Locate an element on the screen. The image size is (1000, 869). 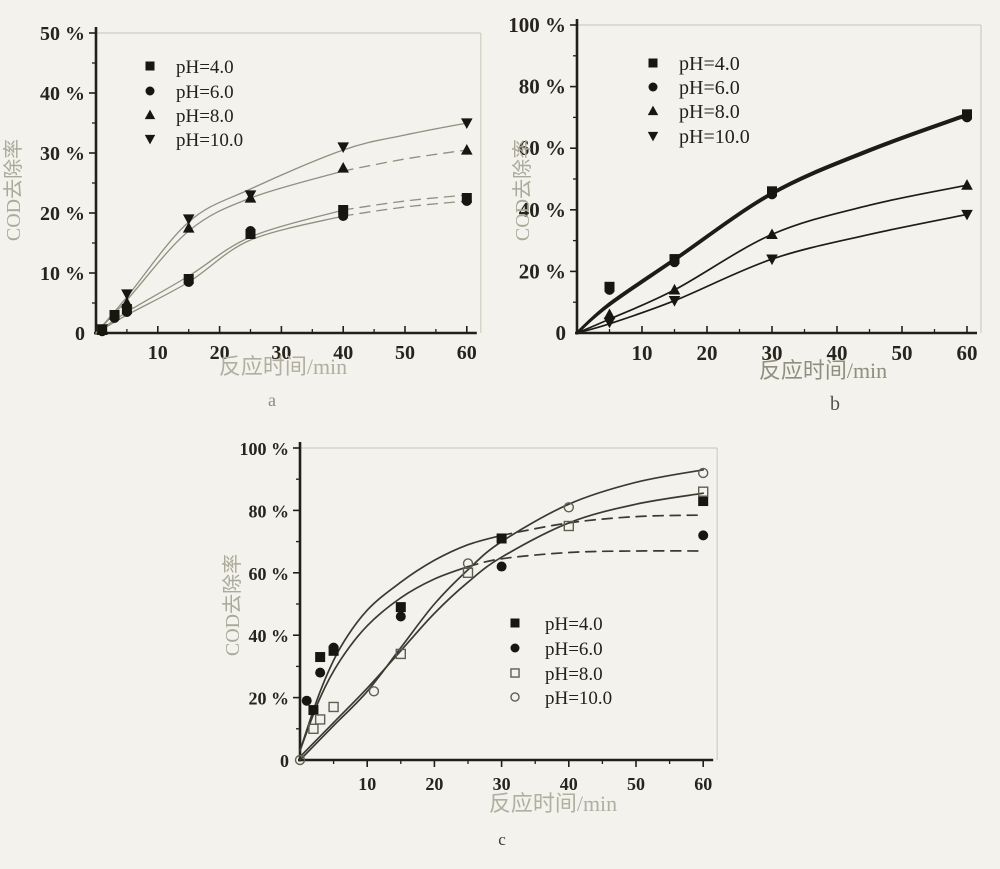
x-tick-label: 20 is located at coordinates (707, 353).